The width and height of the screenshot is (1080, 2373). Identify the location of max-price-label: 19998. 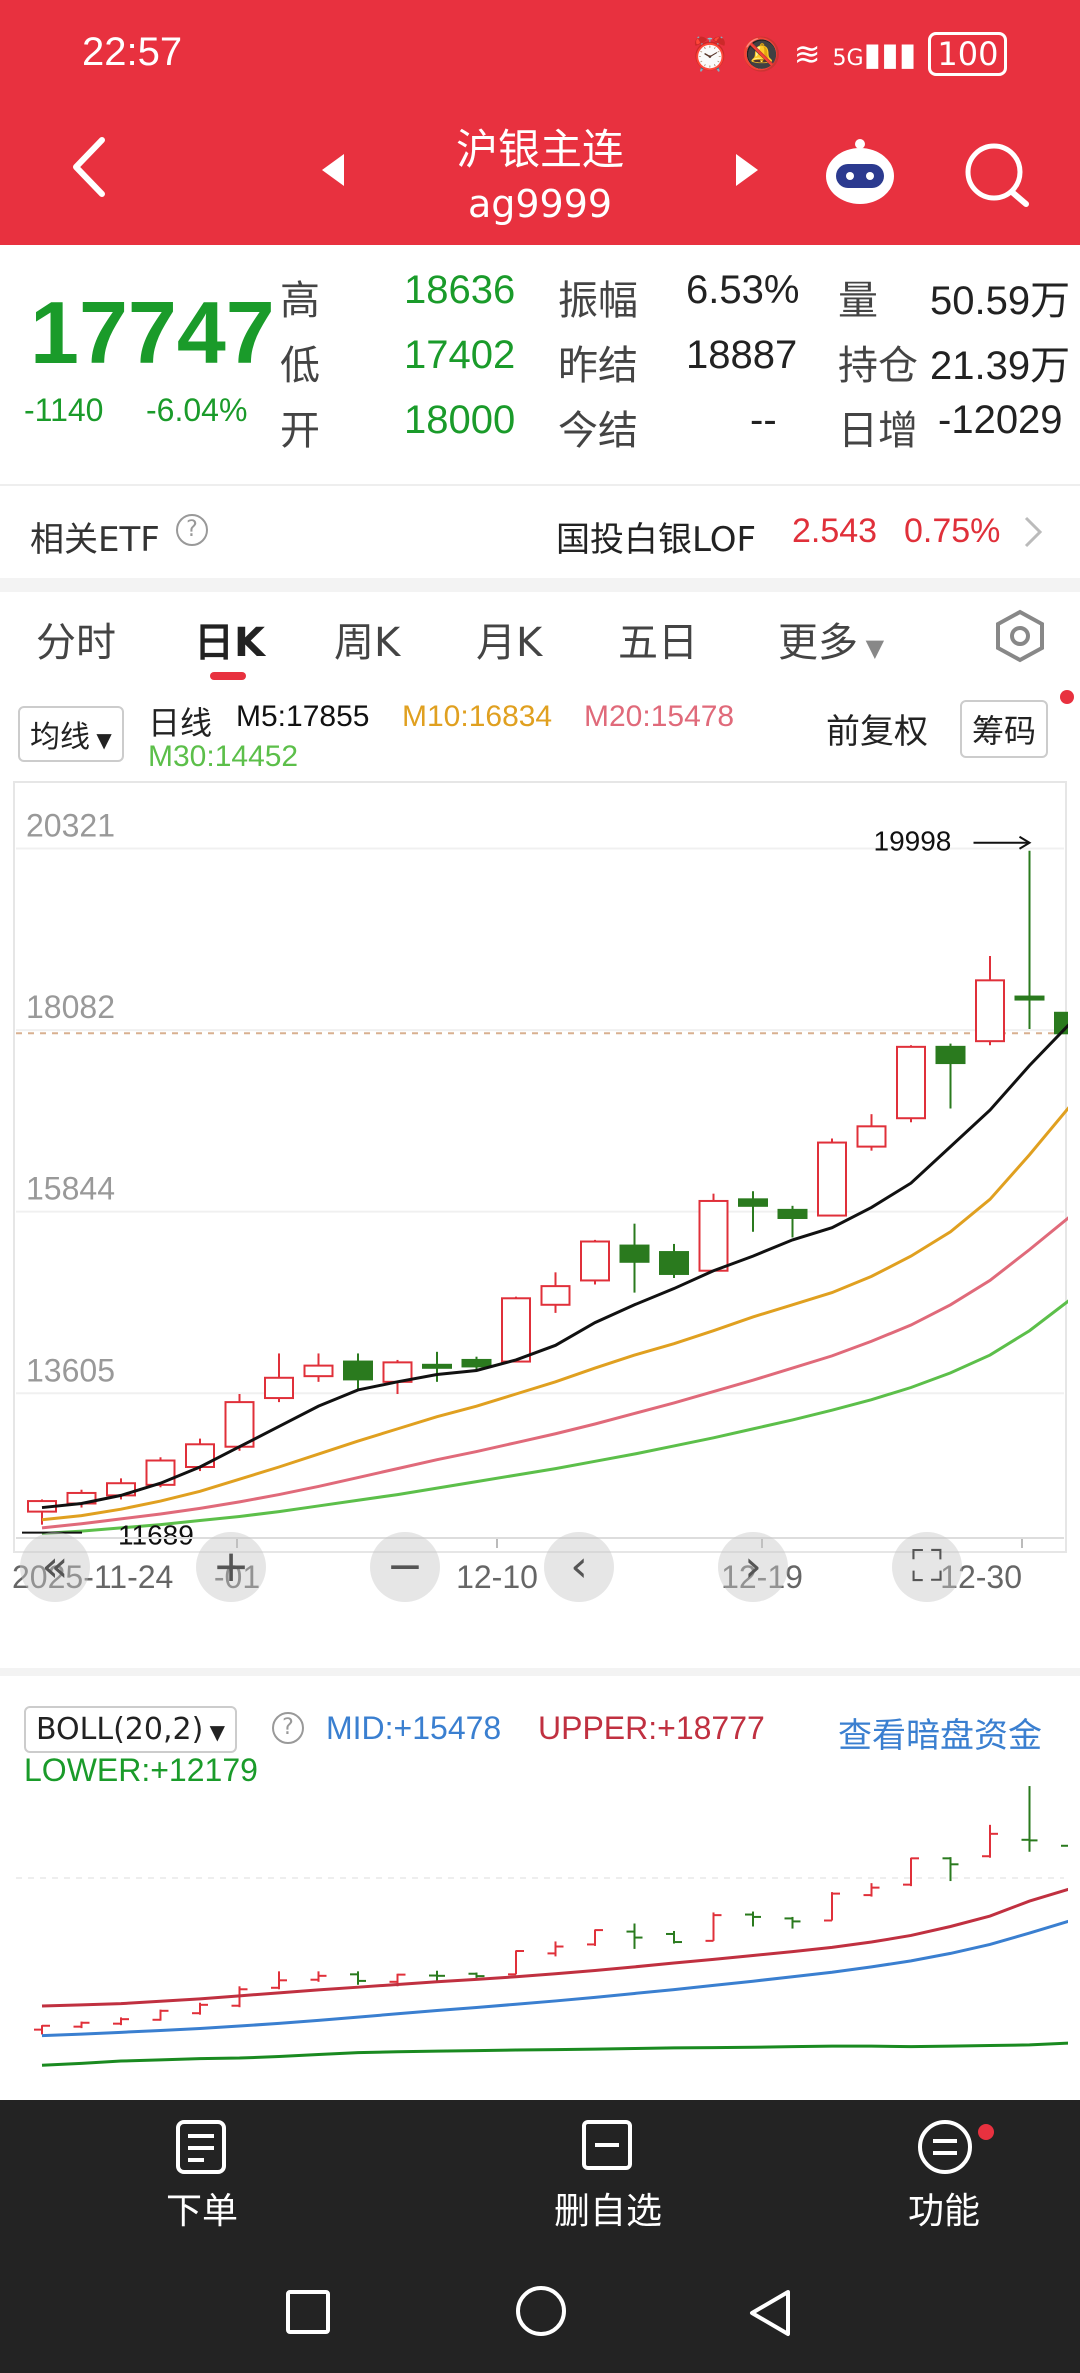
(913, 841).